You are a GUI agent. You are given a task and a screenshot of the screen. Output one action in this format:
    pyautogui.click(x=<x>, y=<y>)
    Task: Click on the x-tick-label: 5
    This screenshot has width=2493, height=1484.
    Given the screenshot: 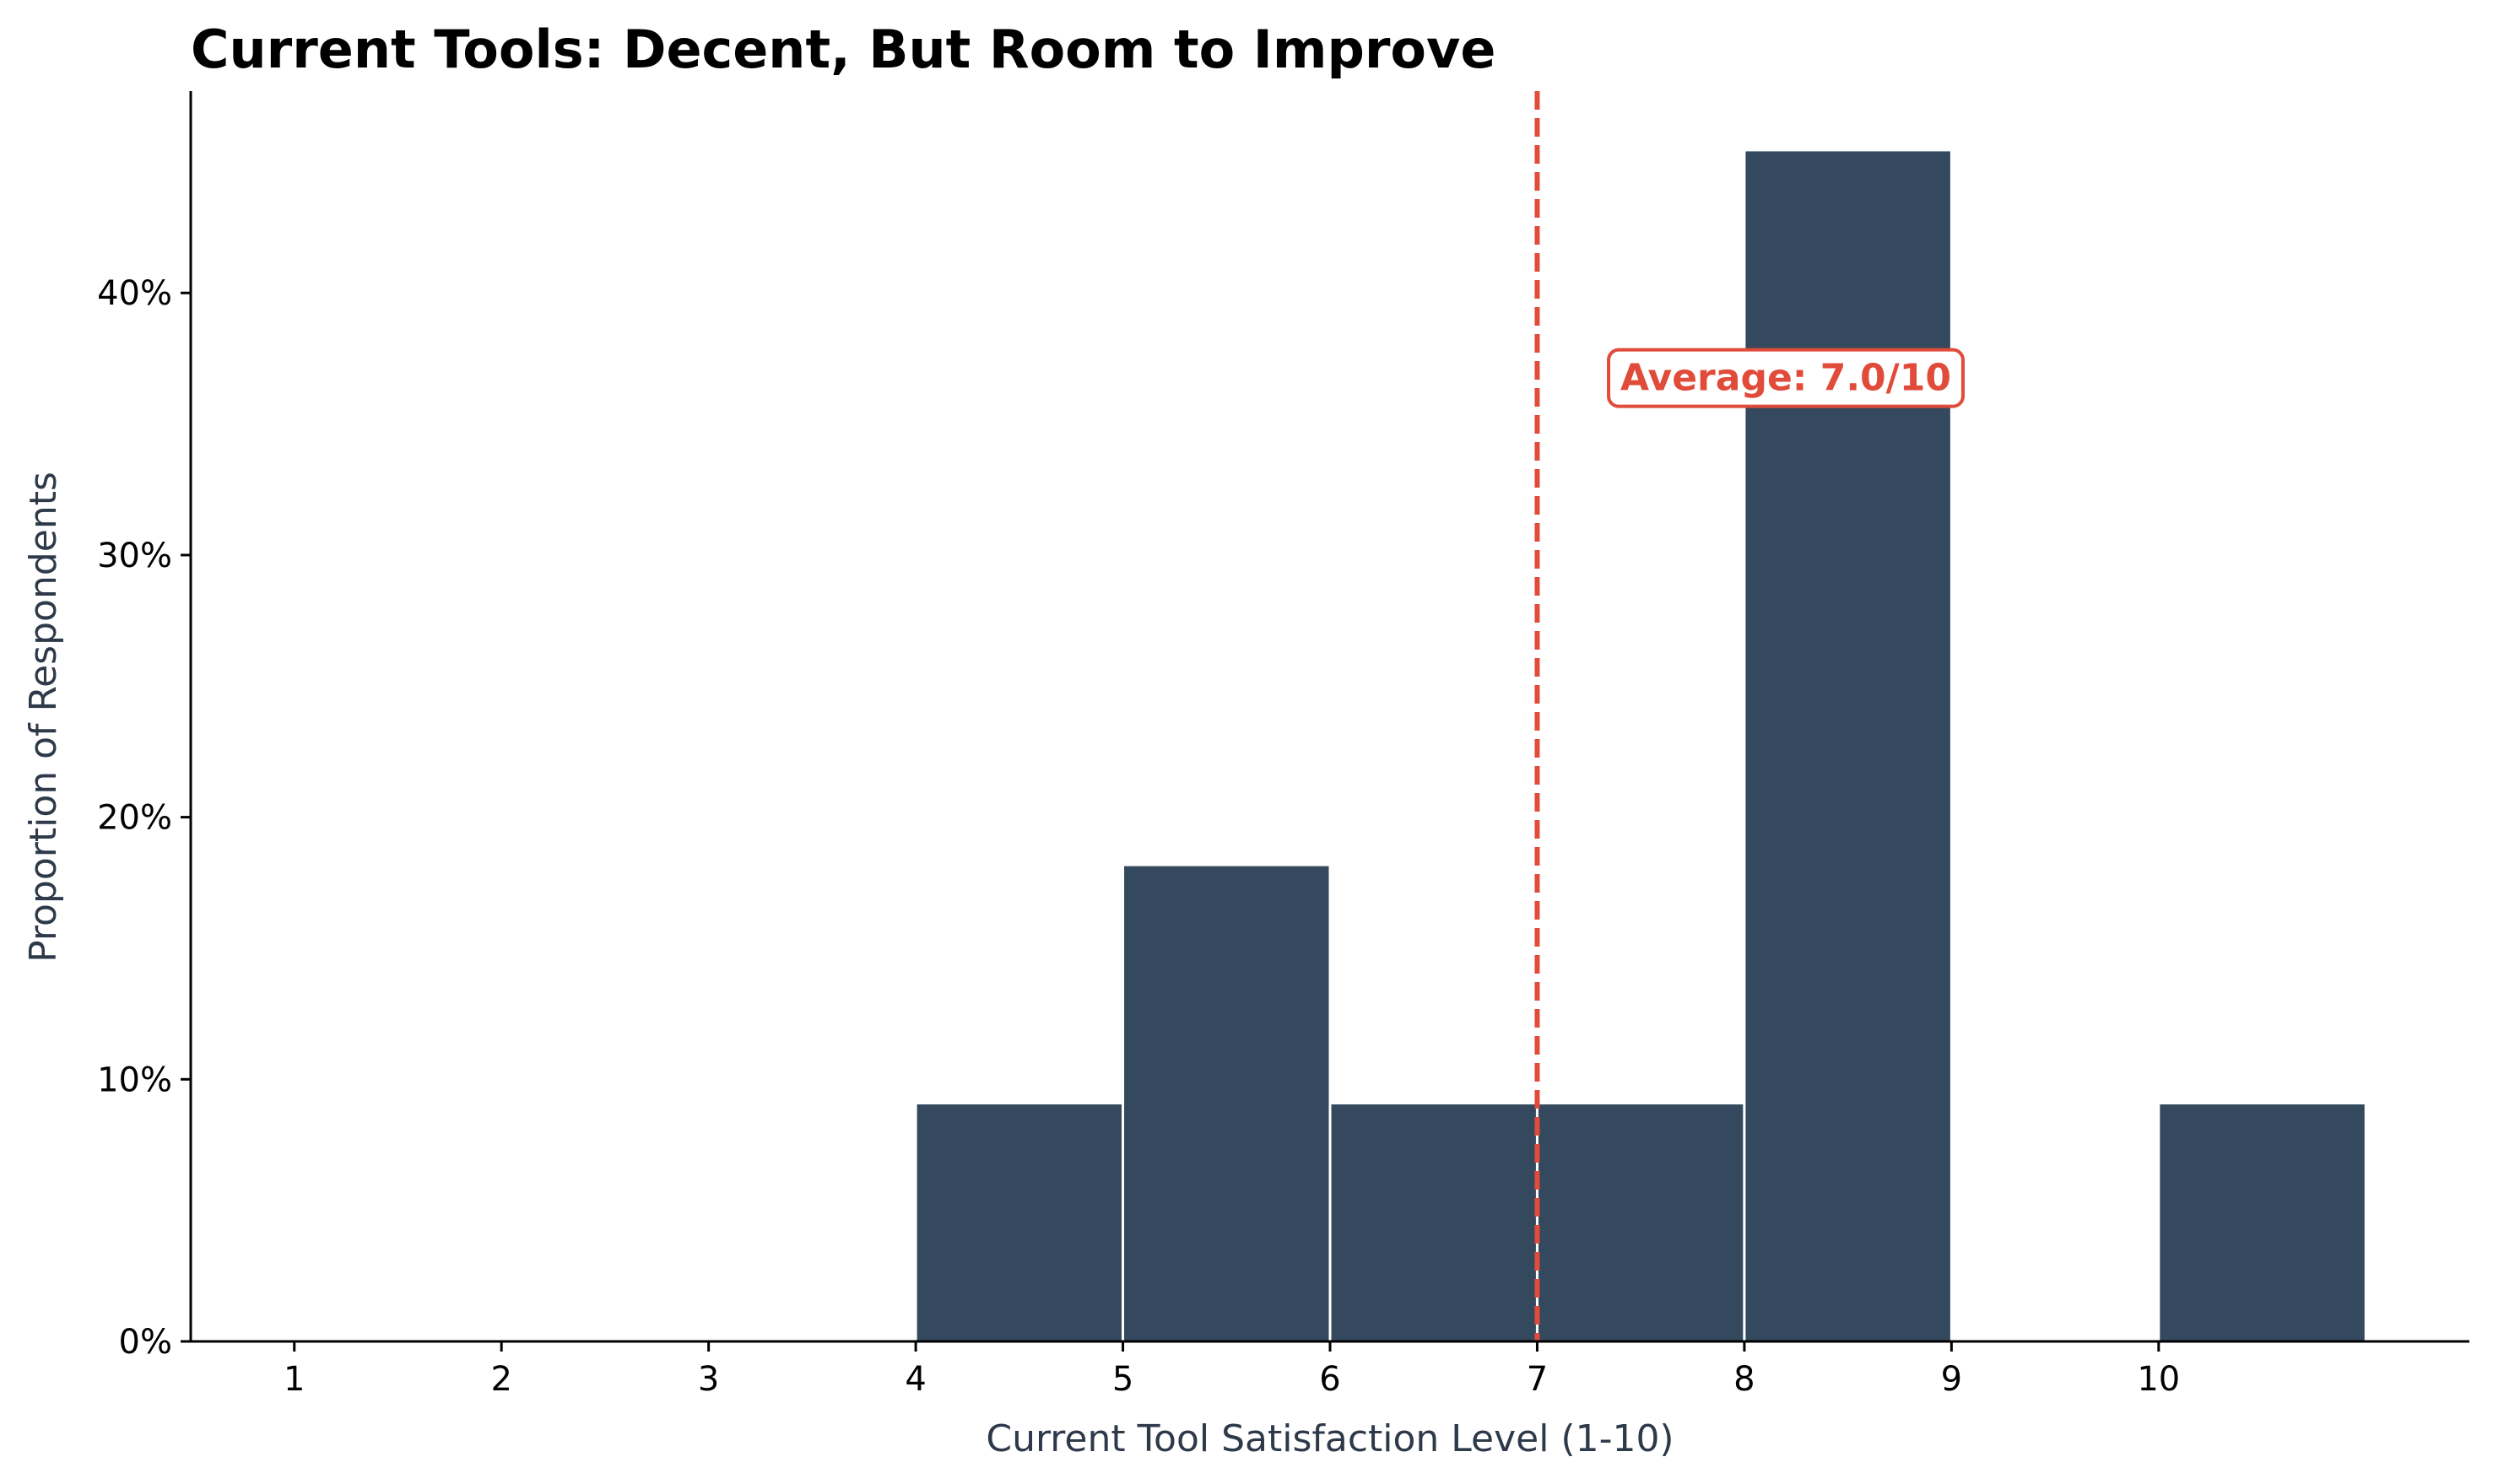 What is the action you would take?
    pyautogui.click(x=1122, y=1379)
    